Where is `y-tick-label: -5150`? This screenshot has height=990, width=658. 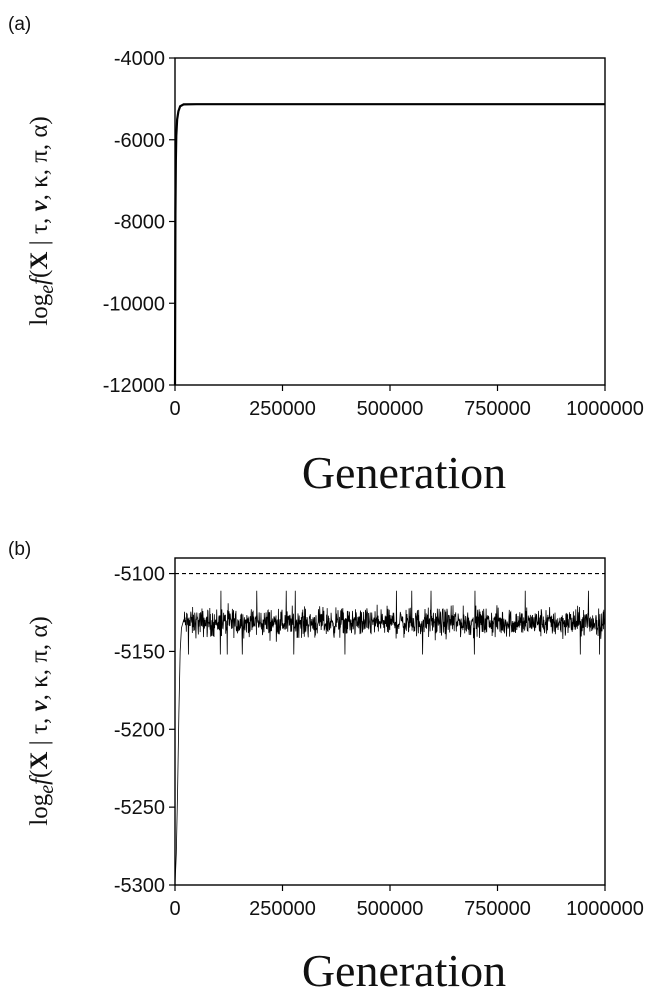
y-tick-label: -5150 is located at coordinates (139, 652).